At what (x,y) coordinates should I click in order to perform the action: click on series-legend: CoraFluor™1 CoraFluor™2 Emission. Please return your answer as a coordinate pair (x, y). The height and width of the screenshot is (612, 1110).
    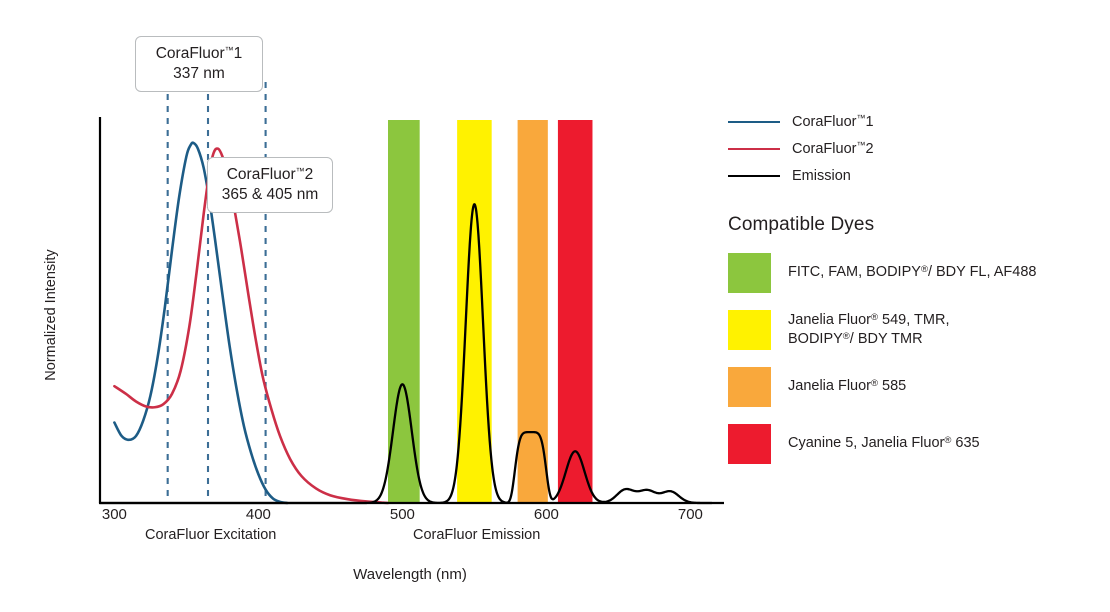
    Looking at the image, I should click on (915, 148).